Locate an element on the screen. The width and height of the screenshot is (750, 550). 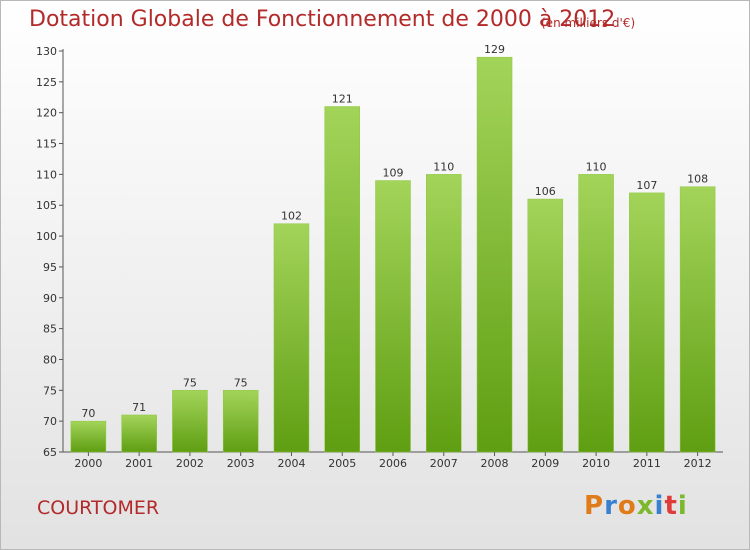
proxiti-logo: Proxiti is located at coordinates (636, 506).